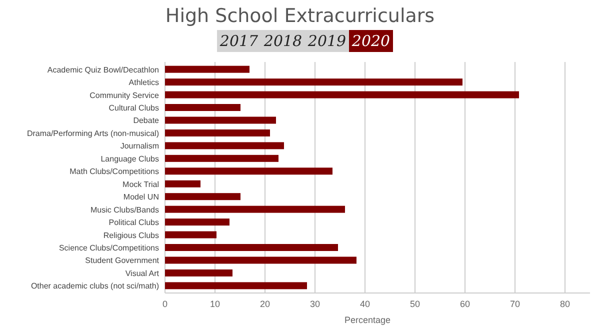  What do you see at coordinates (415, 304) in the screenshot?
I see `x-tick-label: 50` at bounding box center [415, 304].